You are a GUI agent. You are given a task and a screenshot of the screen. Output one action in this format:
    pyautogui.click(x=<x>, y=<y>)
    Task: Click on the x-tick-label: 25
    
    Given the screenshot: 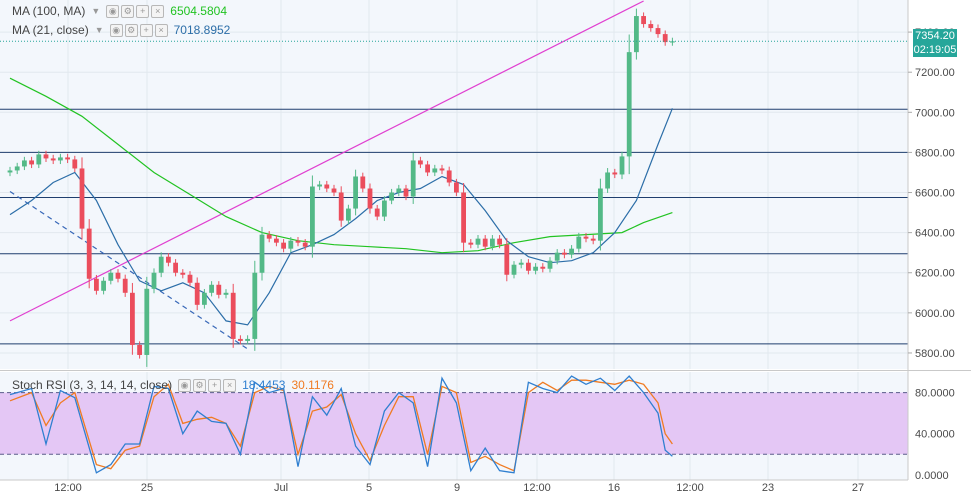 What is the action you would take?
    pyautogui.click(x=147, y=488)
    